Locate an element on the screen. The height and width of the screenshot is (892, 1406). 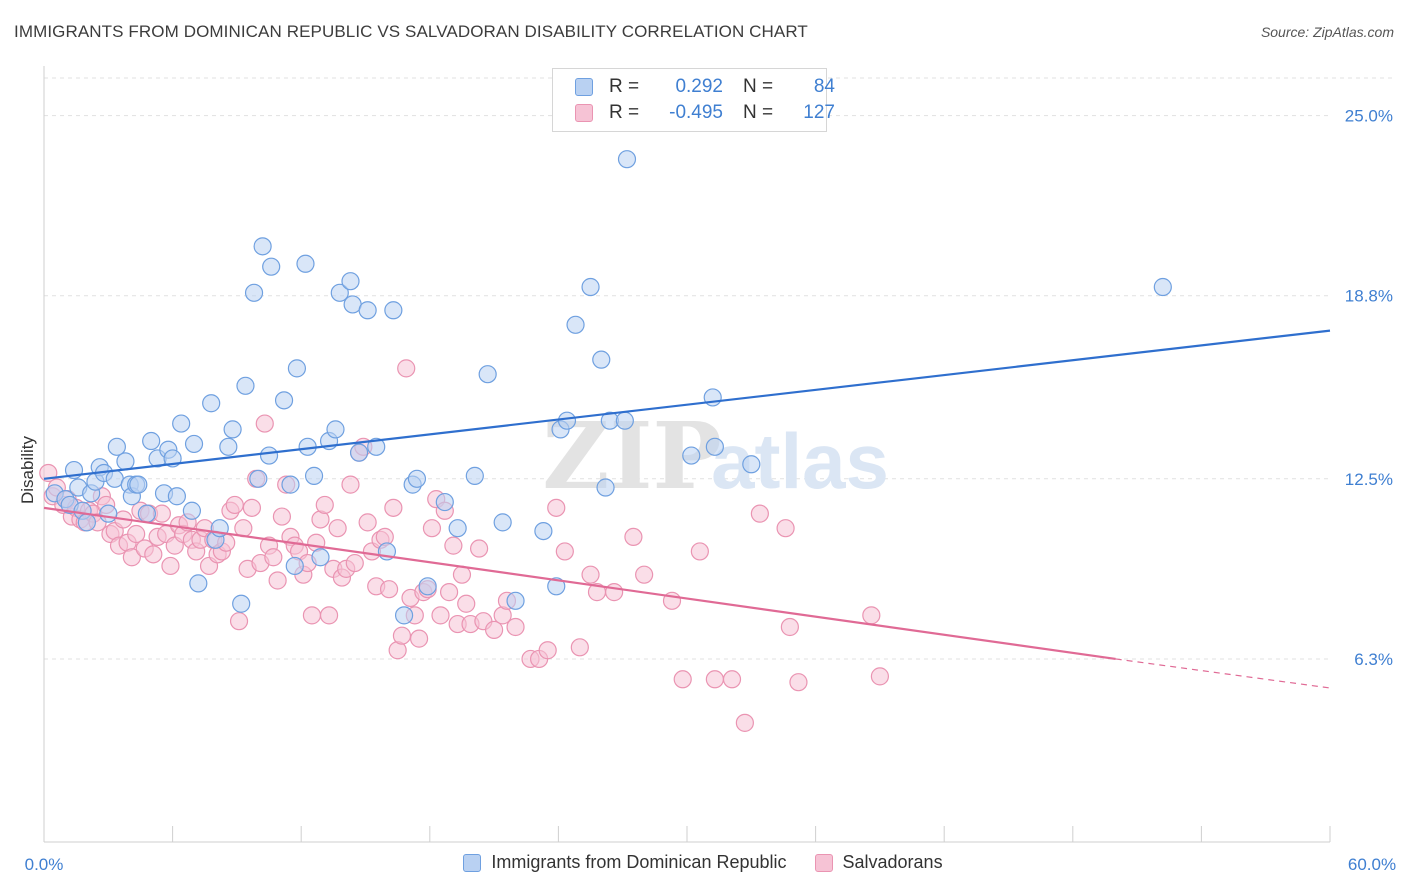
watermark: ZIP atlas is located at coordinates (715, 456).